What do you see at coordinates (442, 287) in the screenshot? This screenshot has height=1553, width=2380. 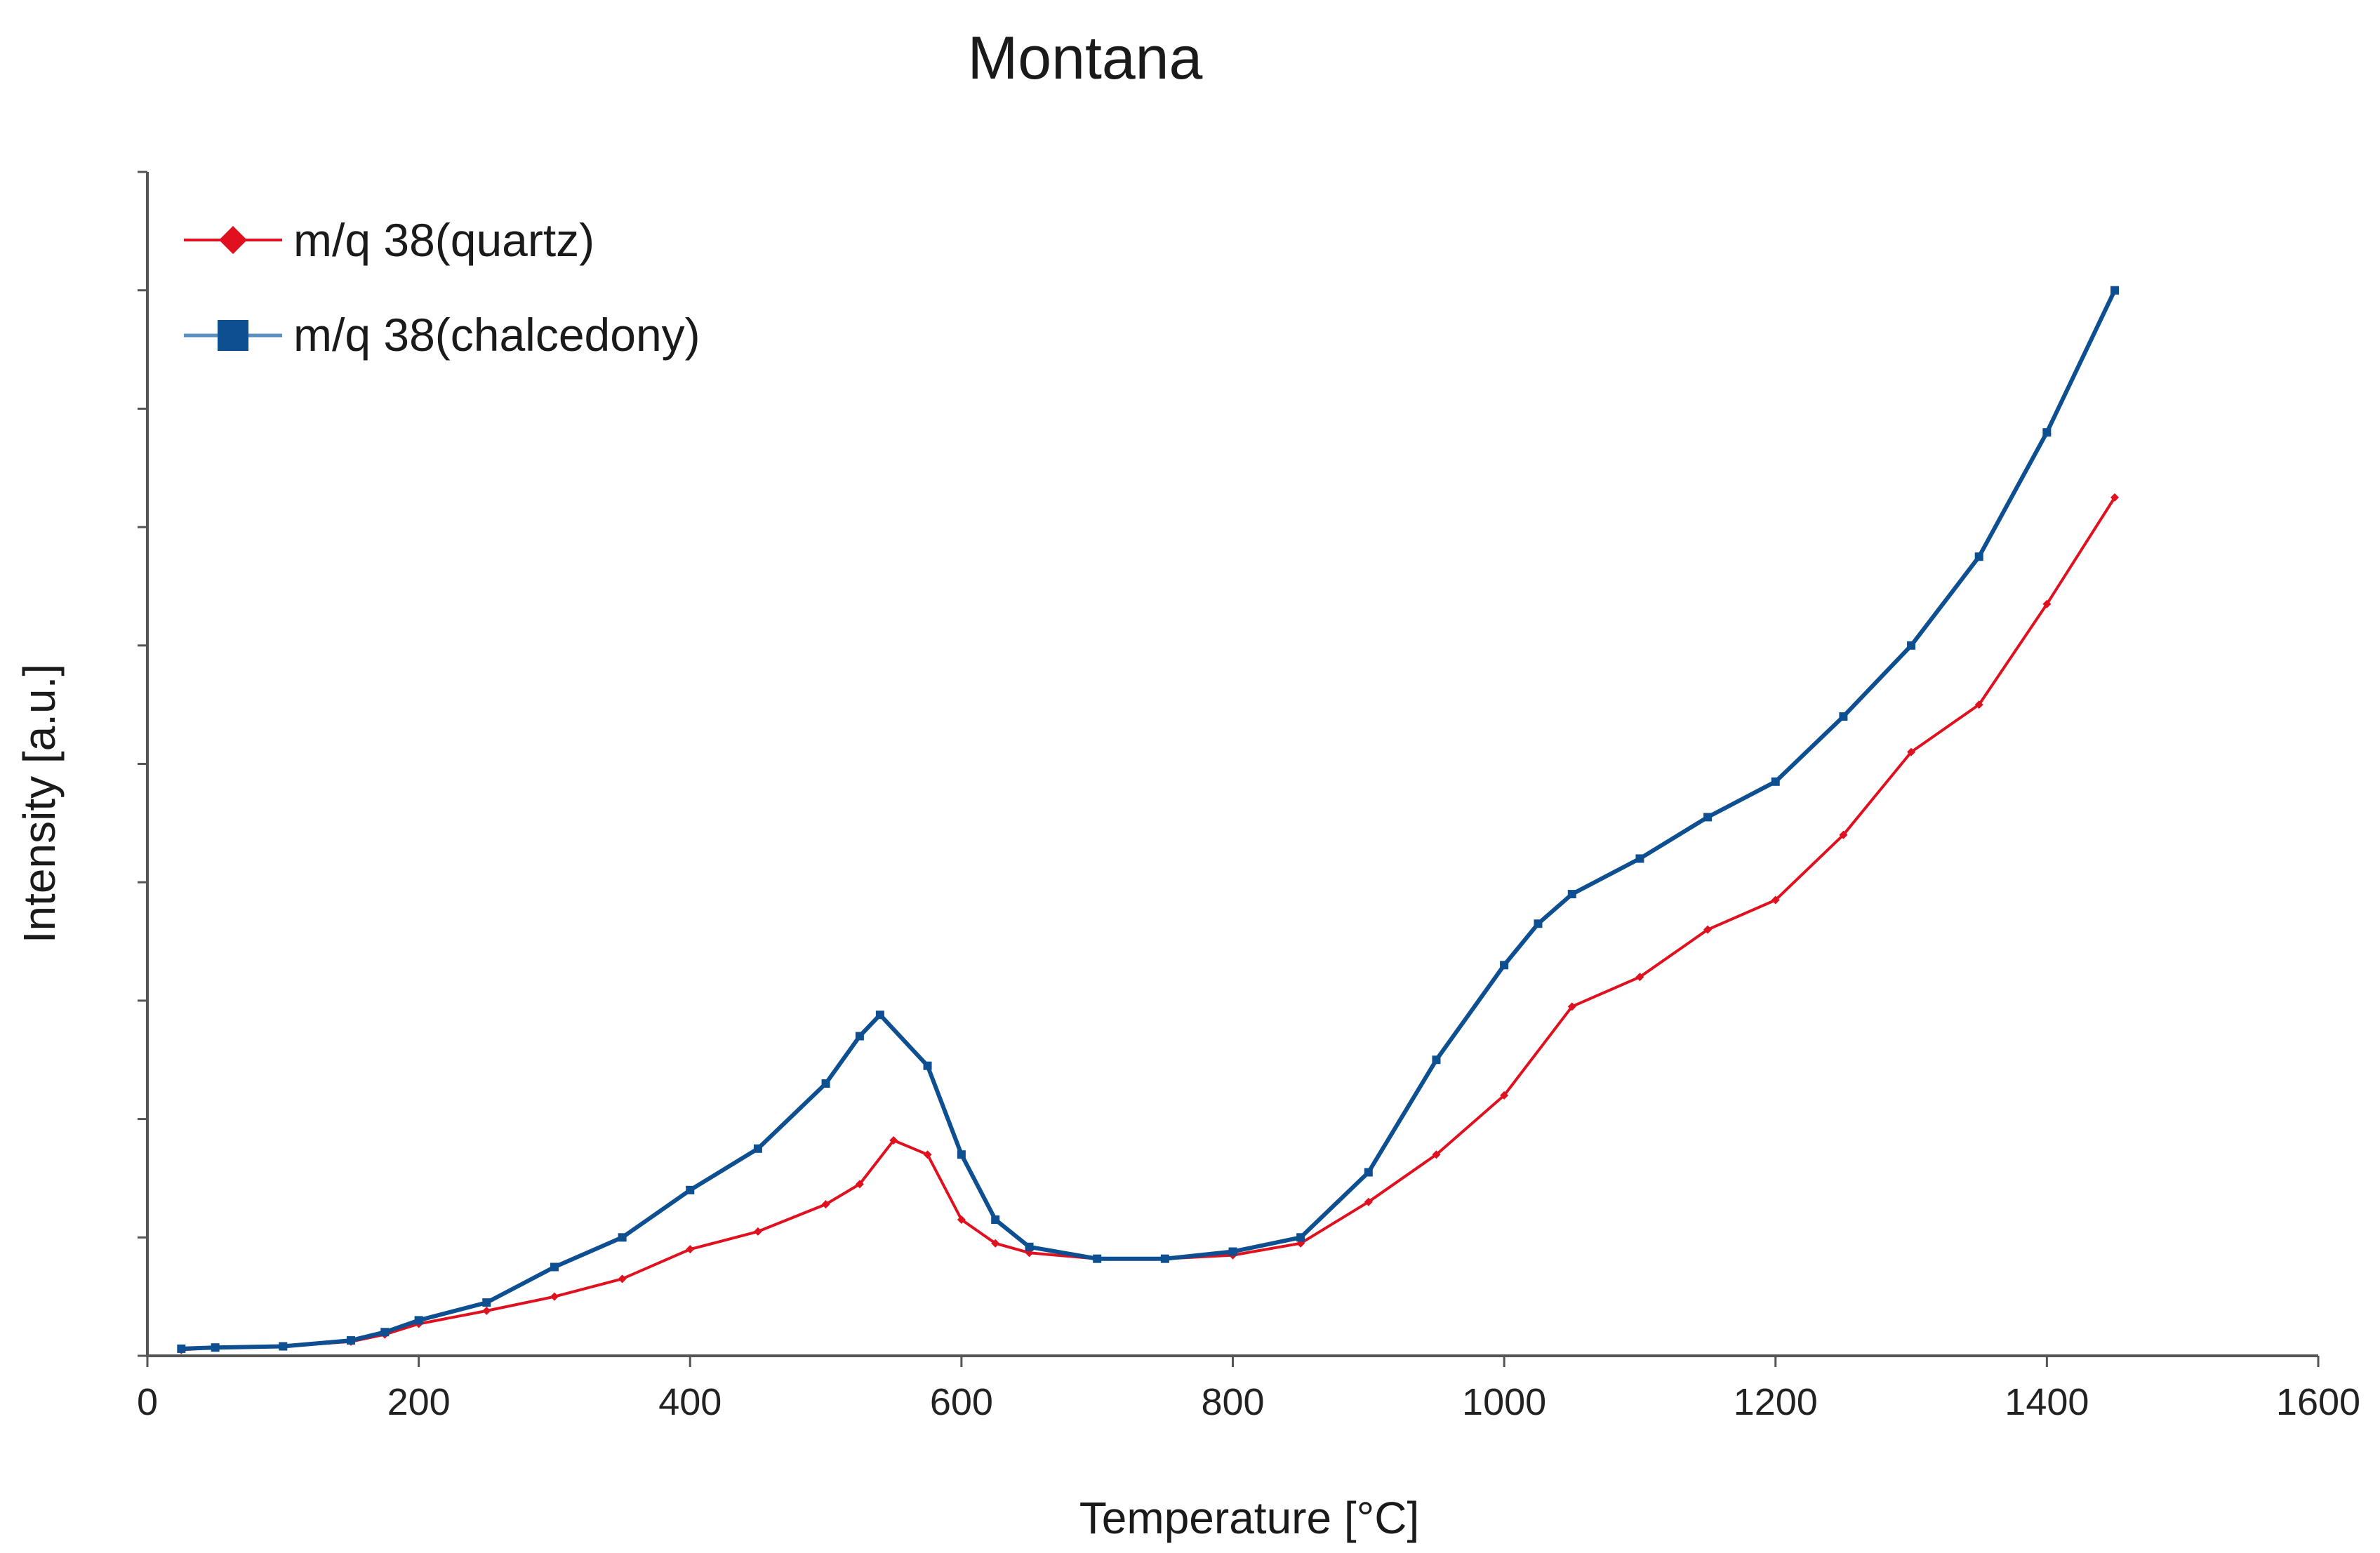 I see `legend: m/q 38(quartz) m/q 38(chalcedony)` at bounding box center [442, 287].